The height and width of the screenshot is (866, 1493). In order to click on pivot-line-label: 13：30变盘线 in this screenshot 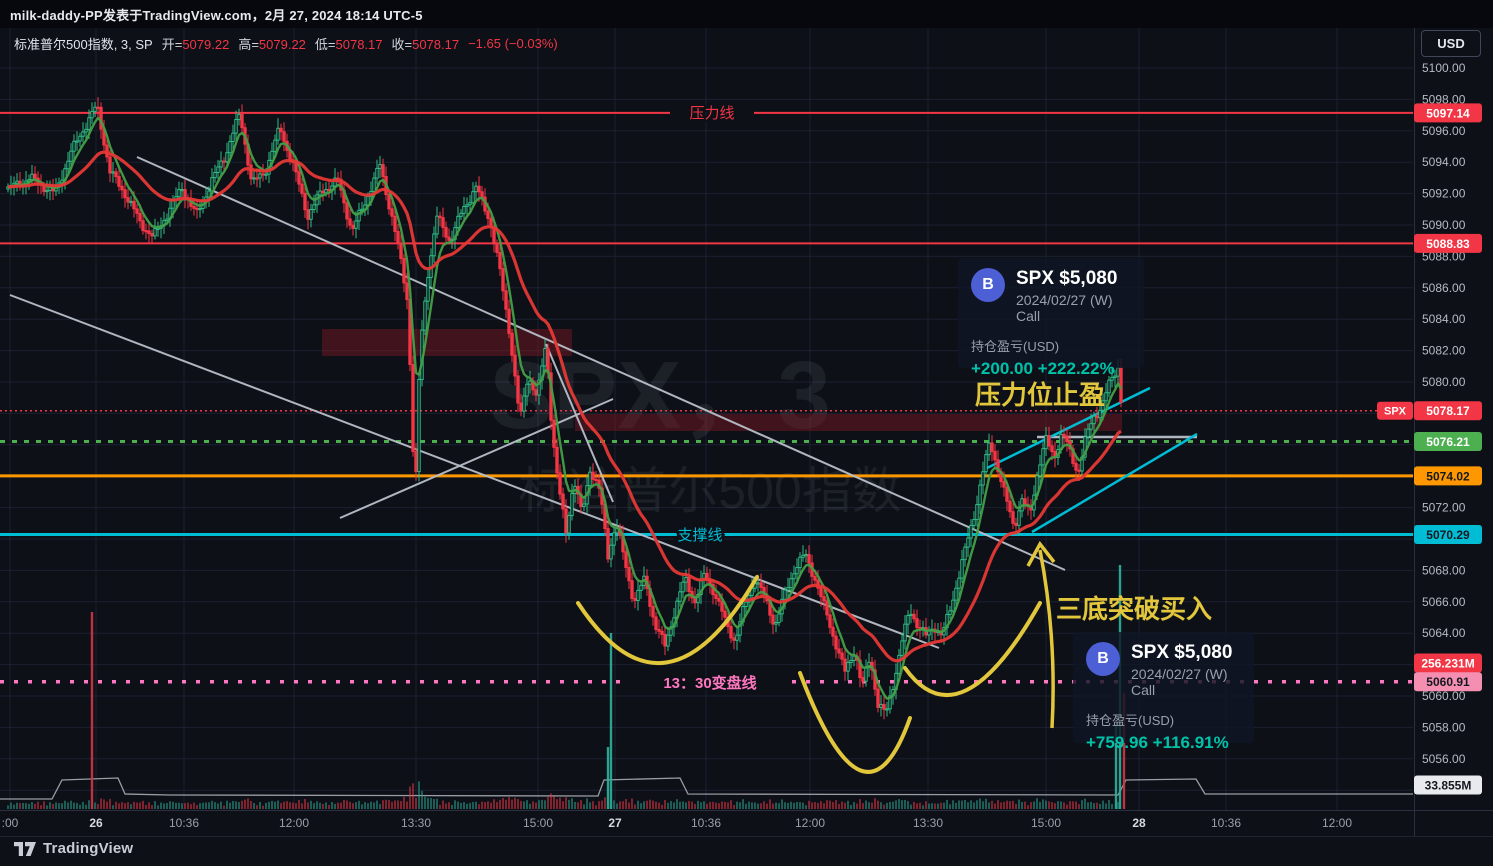, I will do `click(709, 683)`.